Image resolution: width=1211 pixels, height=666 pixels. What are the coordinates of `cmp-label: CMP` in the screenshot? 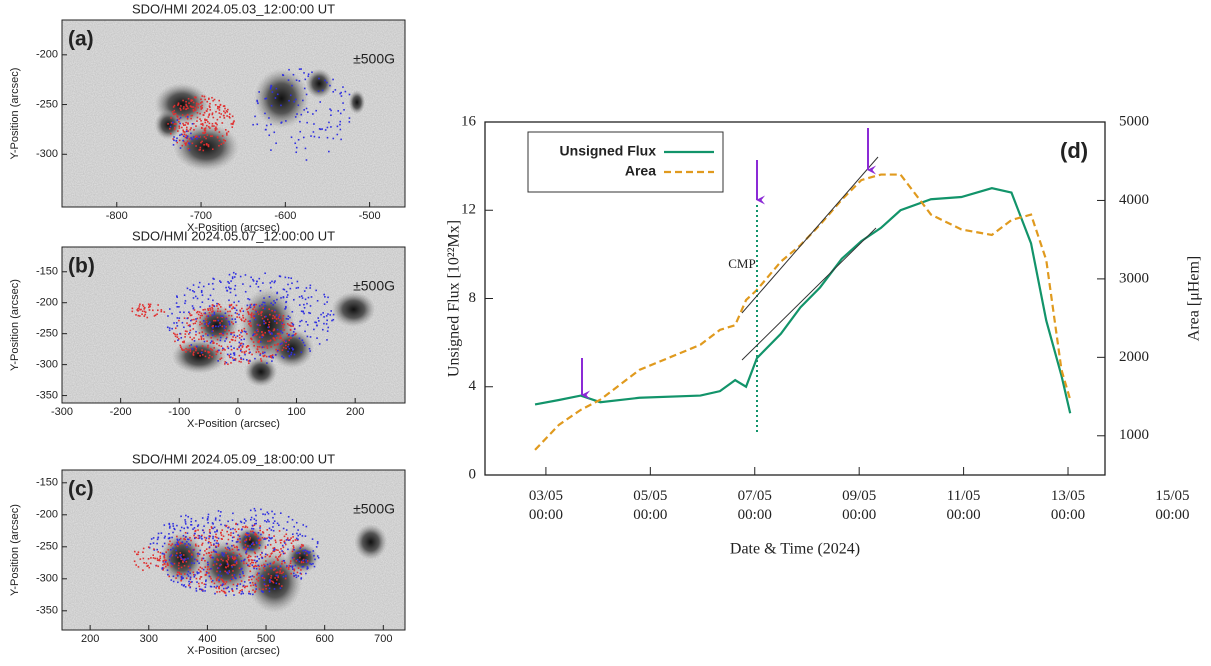 It's located at (741, 263).